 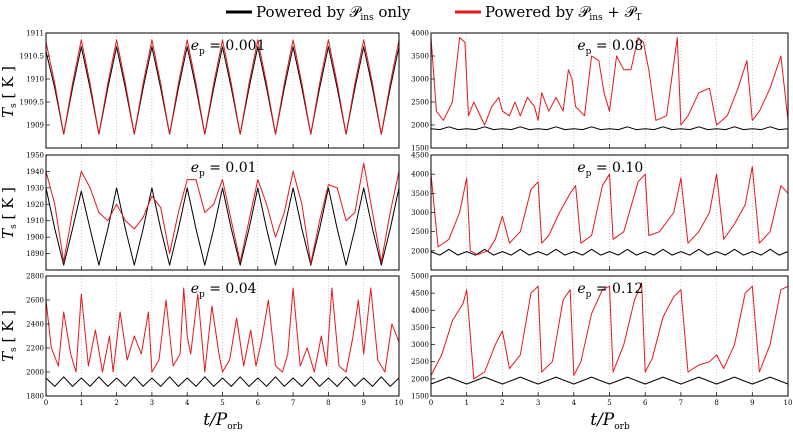 What do you see at coordinates (35, 301) in the screenshot?
I see `y-tick-label: 2600` at bounding box center [35, 301].